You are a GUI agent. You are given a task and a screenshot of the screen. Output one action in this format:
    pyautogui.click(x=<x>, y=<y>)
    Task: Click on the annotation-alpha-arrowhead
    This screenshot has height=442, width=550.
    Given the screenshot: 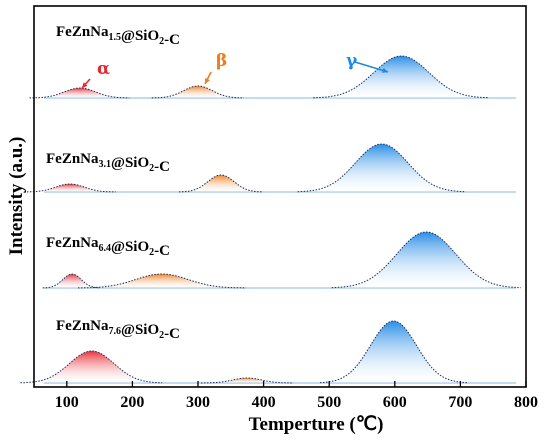 What is the action you would take?
    pyautogui.click(x=85, y=85)
    